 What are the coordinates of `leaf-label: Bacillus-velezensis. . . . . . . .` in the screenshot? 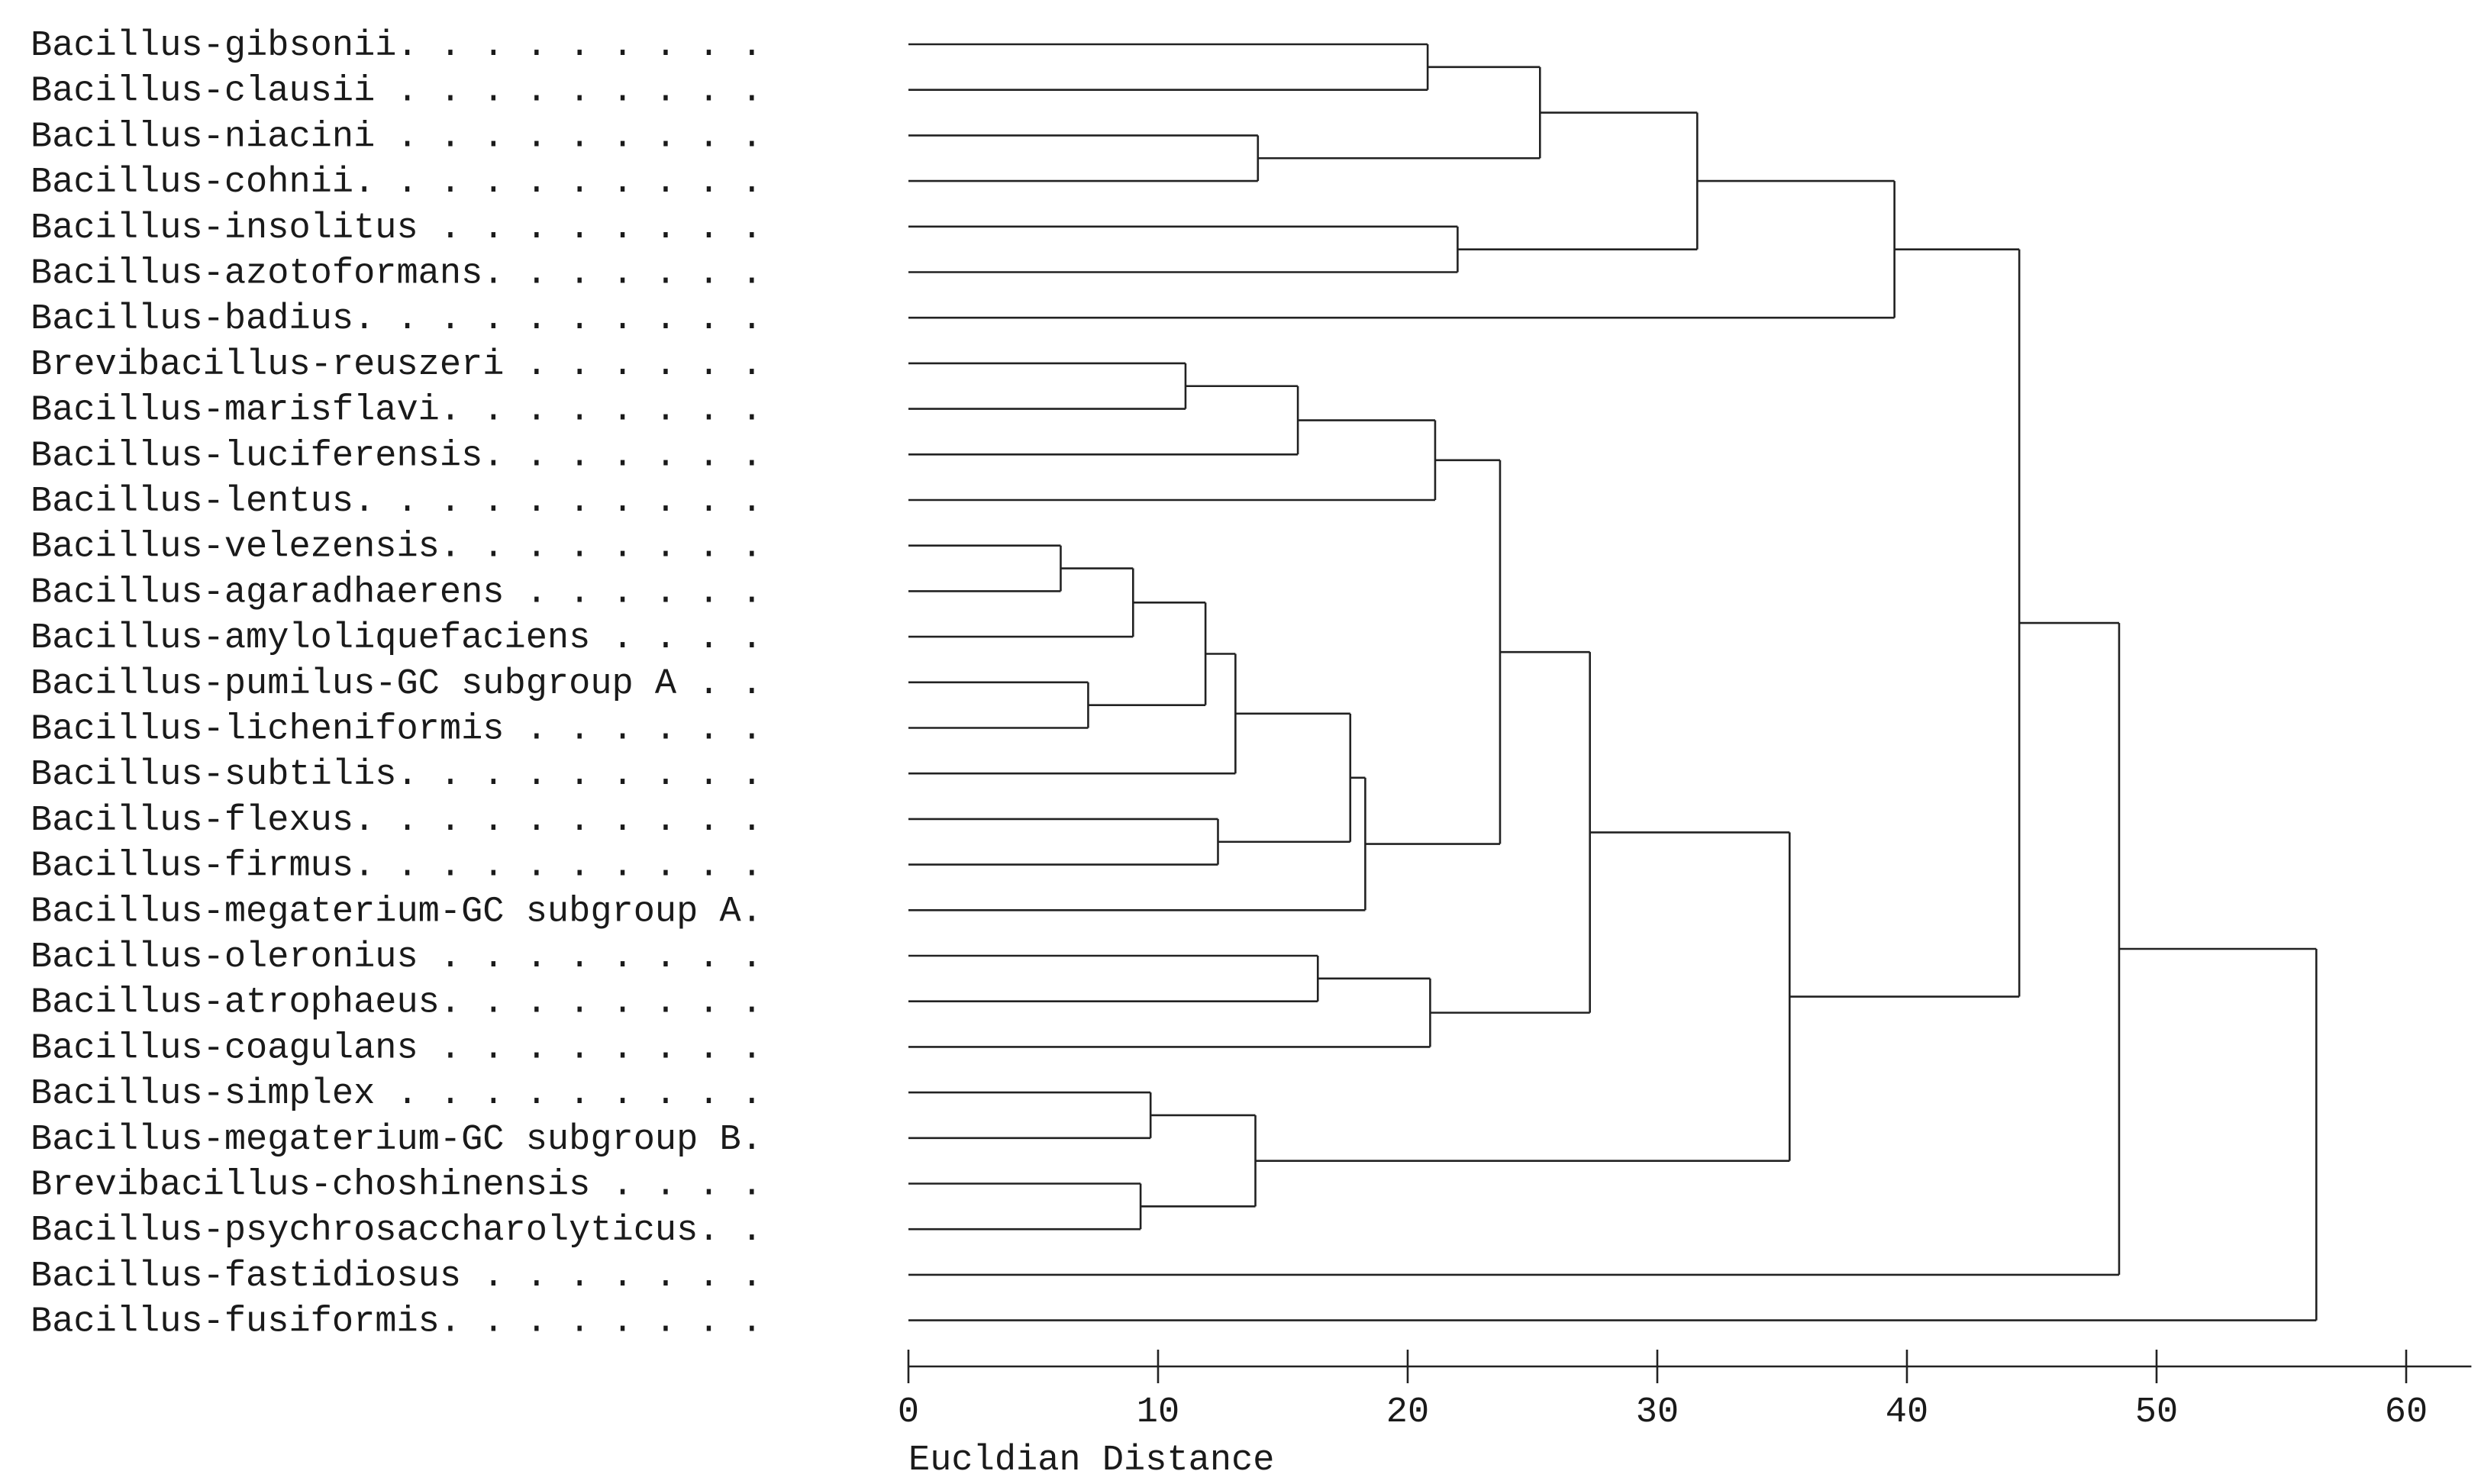 It's located at (397, 547).